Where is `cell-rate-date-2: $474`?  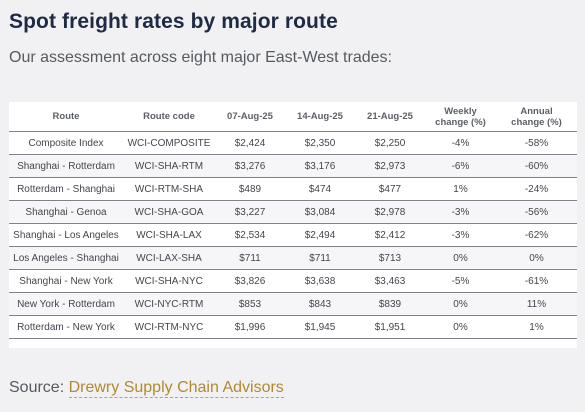 cell-rate-date-2: $474 is located at coordinates (320, 189).